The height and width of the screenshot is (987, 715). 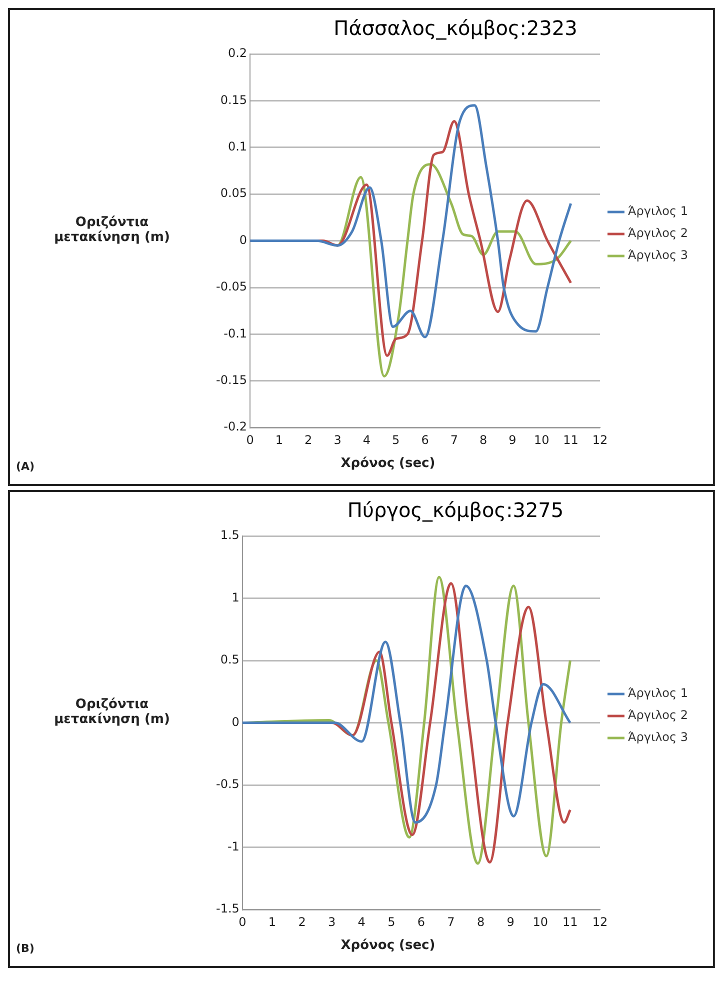 What do you see at coordinates (230, 659) in the screenshot?
I see `y-tick-label: 0.5` at bounding box center [230, 659].